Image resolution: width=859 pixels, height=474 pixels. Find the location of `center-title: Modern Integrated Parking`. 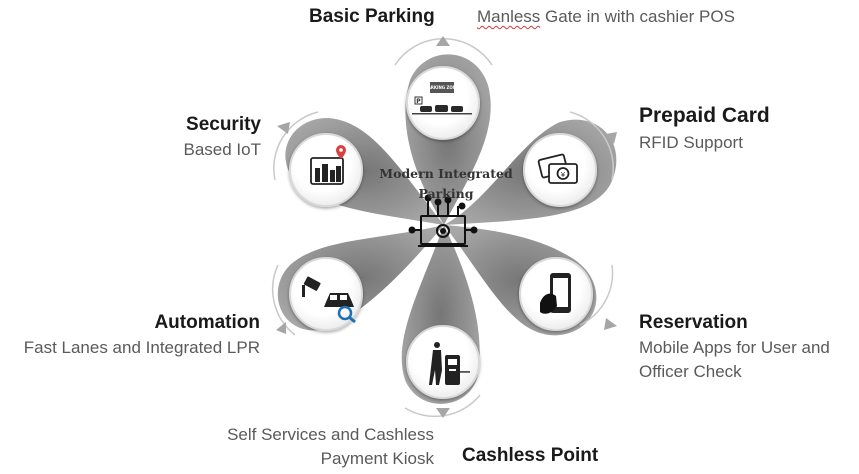

center-title: Modern Integrated Parking is located at coordinates (446, 184).